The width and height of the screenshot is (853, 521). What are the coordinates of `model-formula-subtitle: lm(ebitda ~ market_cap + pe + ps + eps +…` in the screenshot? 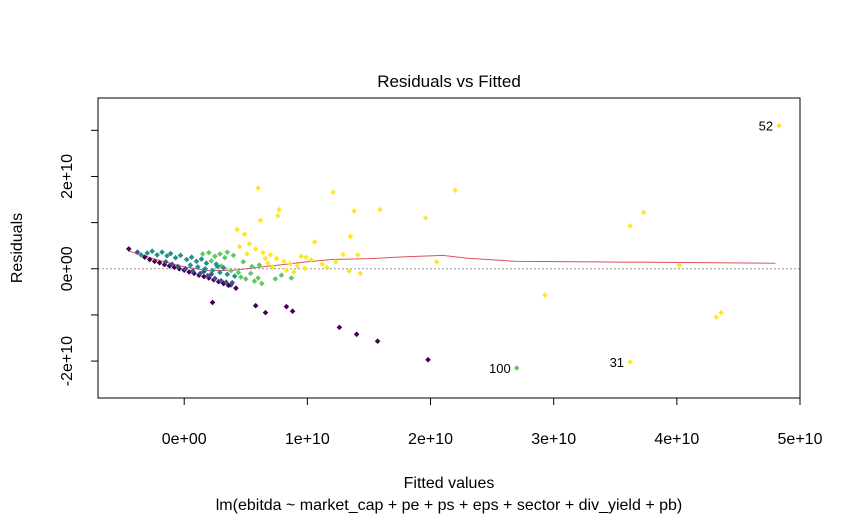 It's located at (449, 505).